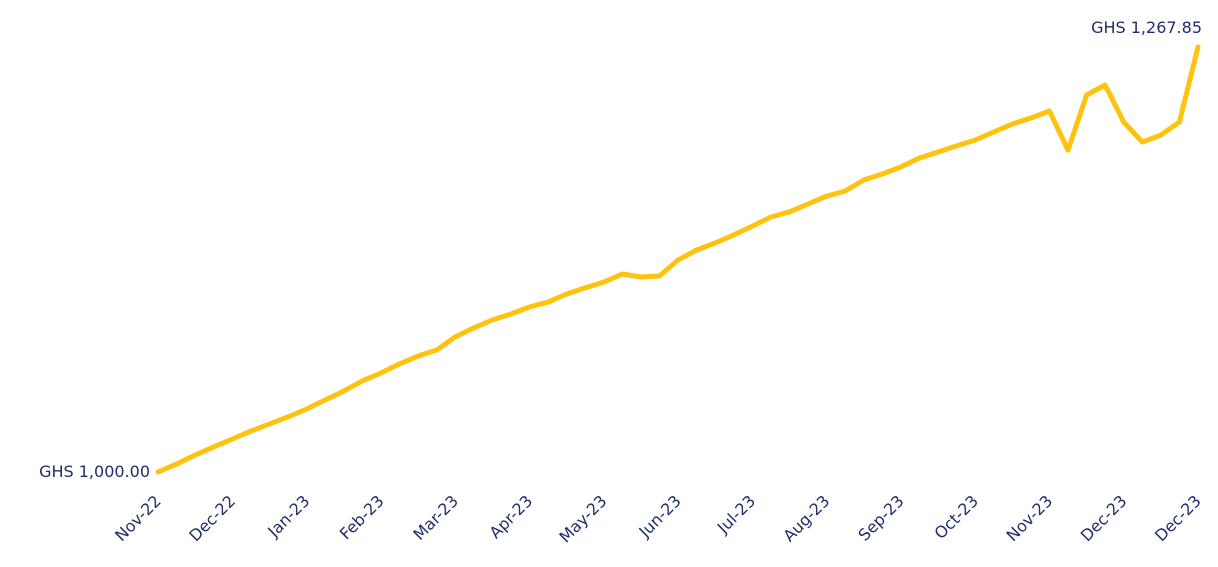 This screenshot has height=567, width=1218. What do you see at coordinates (806, 518) in the screenshot?
I see `x-tick-label: Aug-23` at bounding box center [806, 518].